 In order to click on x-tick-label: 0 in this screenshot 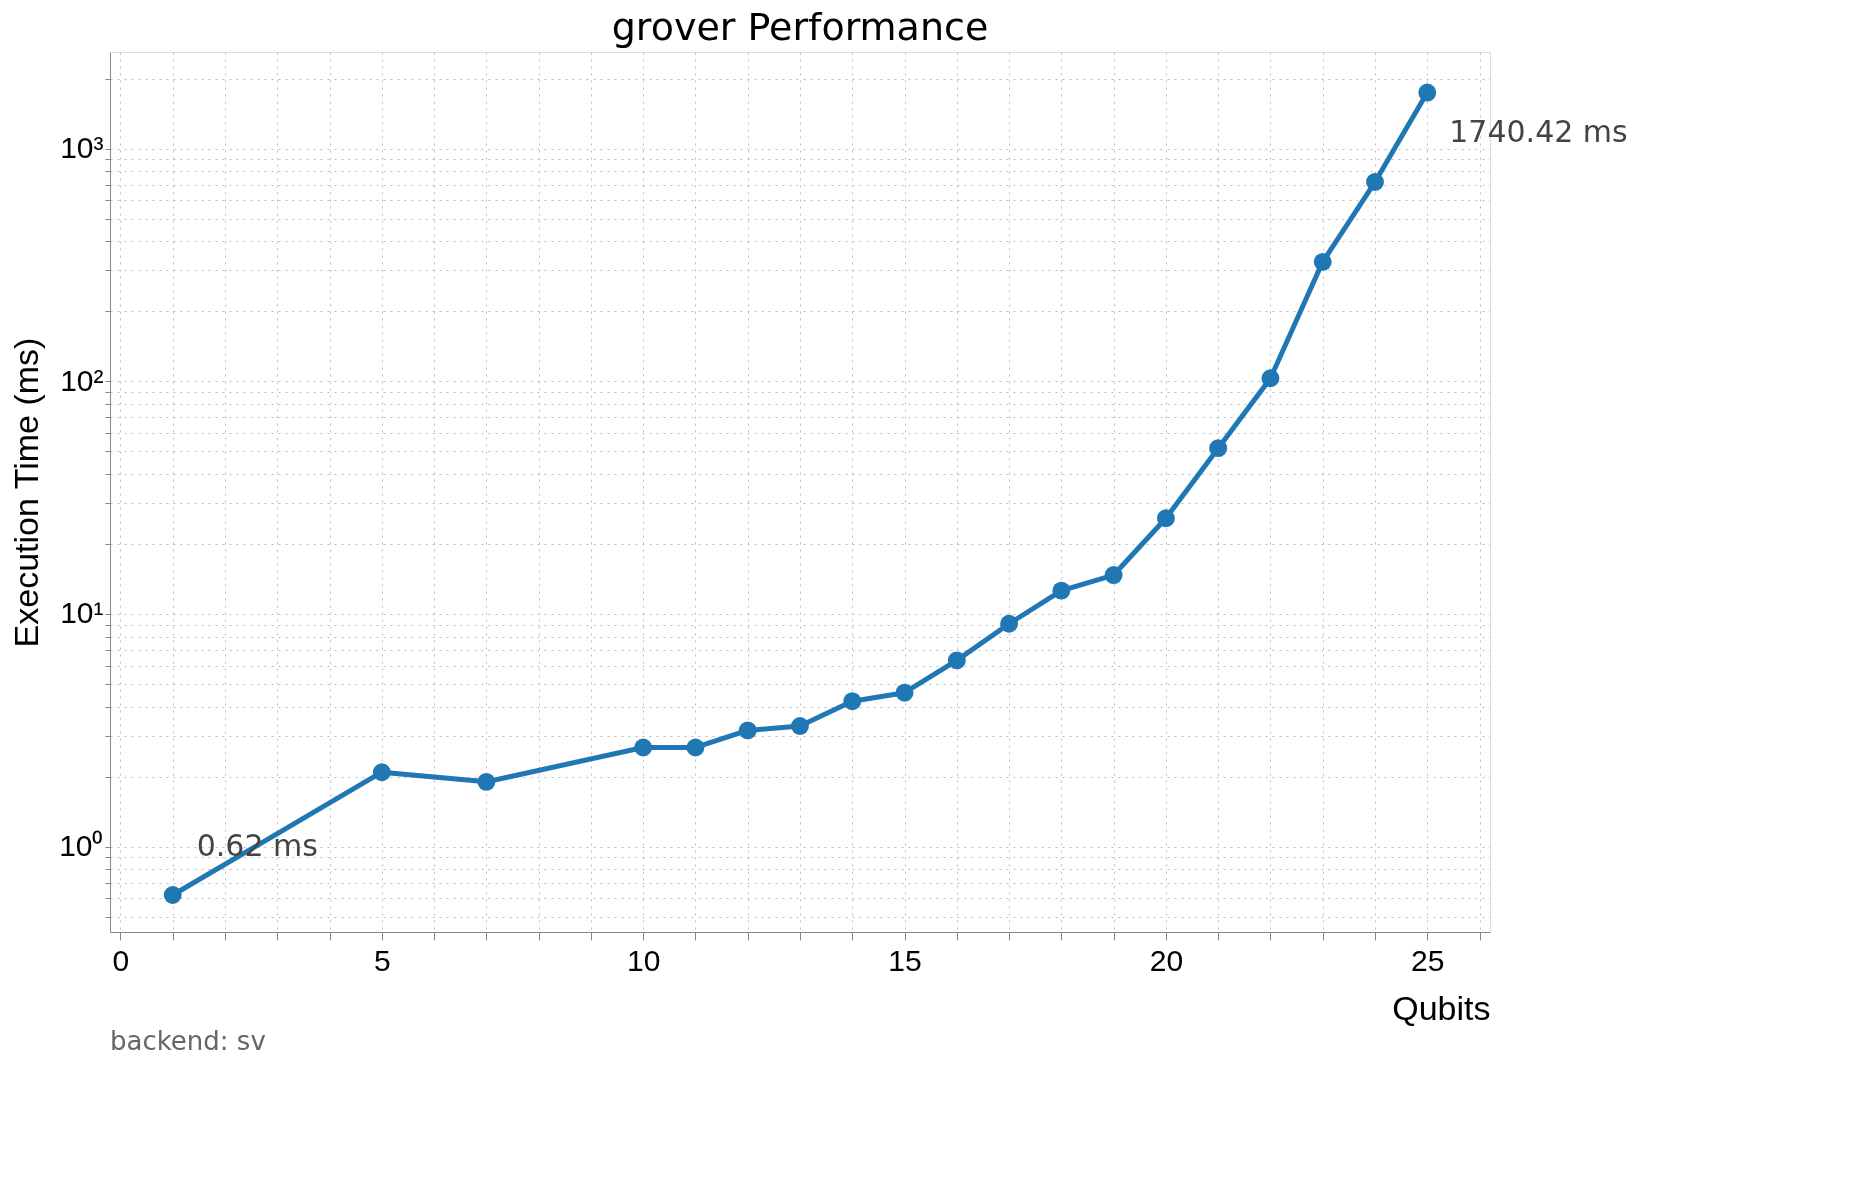, I will do `click(121, 960)`.